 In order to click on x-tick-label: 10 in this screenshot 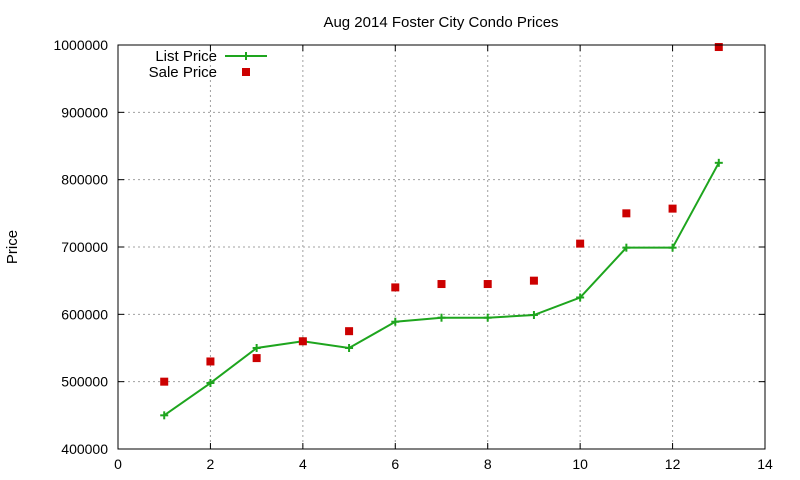, I will do `click(580, 464)`.